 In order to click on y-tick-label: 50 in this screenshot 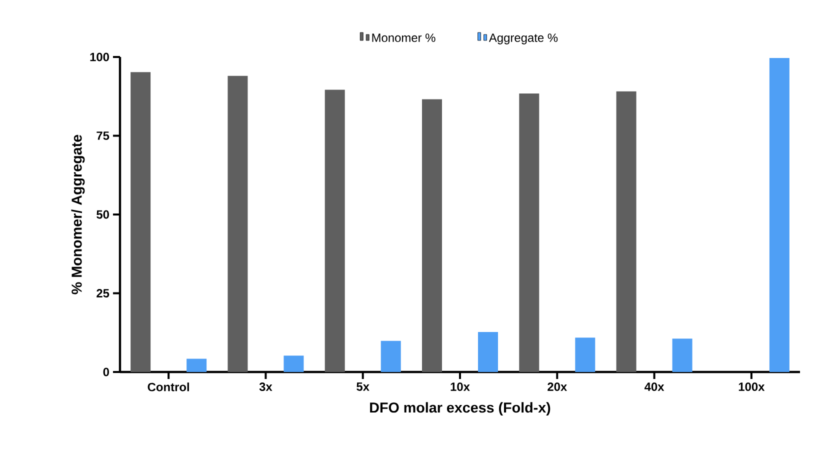, I will do `click(102, 214)`.